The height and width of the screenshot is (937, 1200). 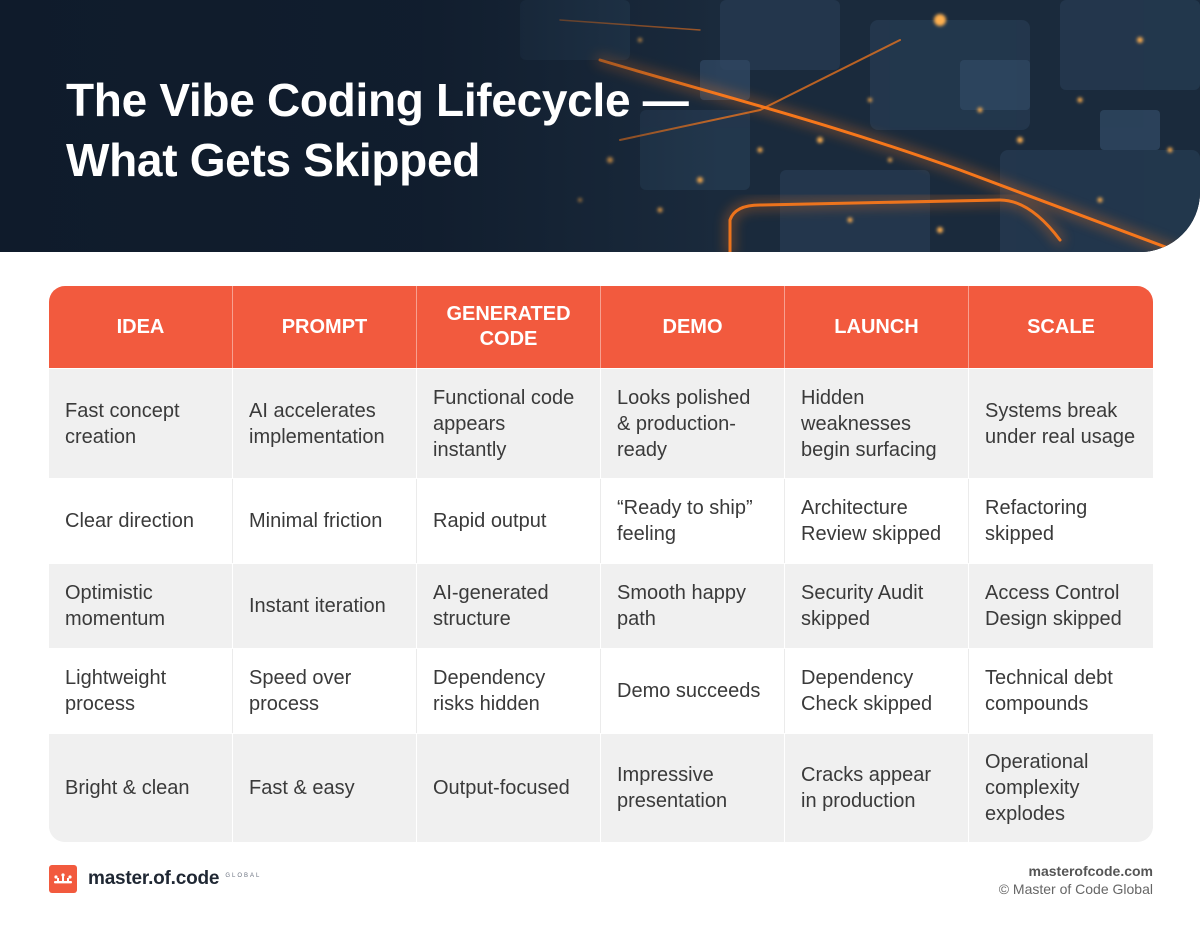 I want to click on table-cell: AI accelerates implementation, so click(x=325, y=423).